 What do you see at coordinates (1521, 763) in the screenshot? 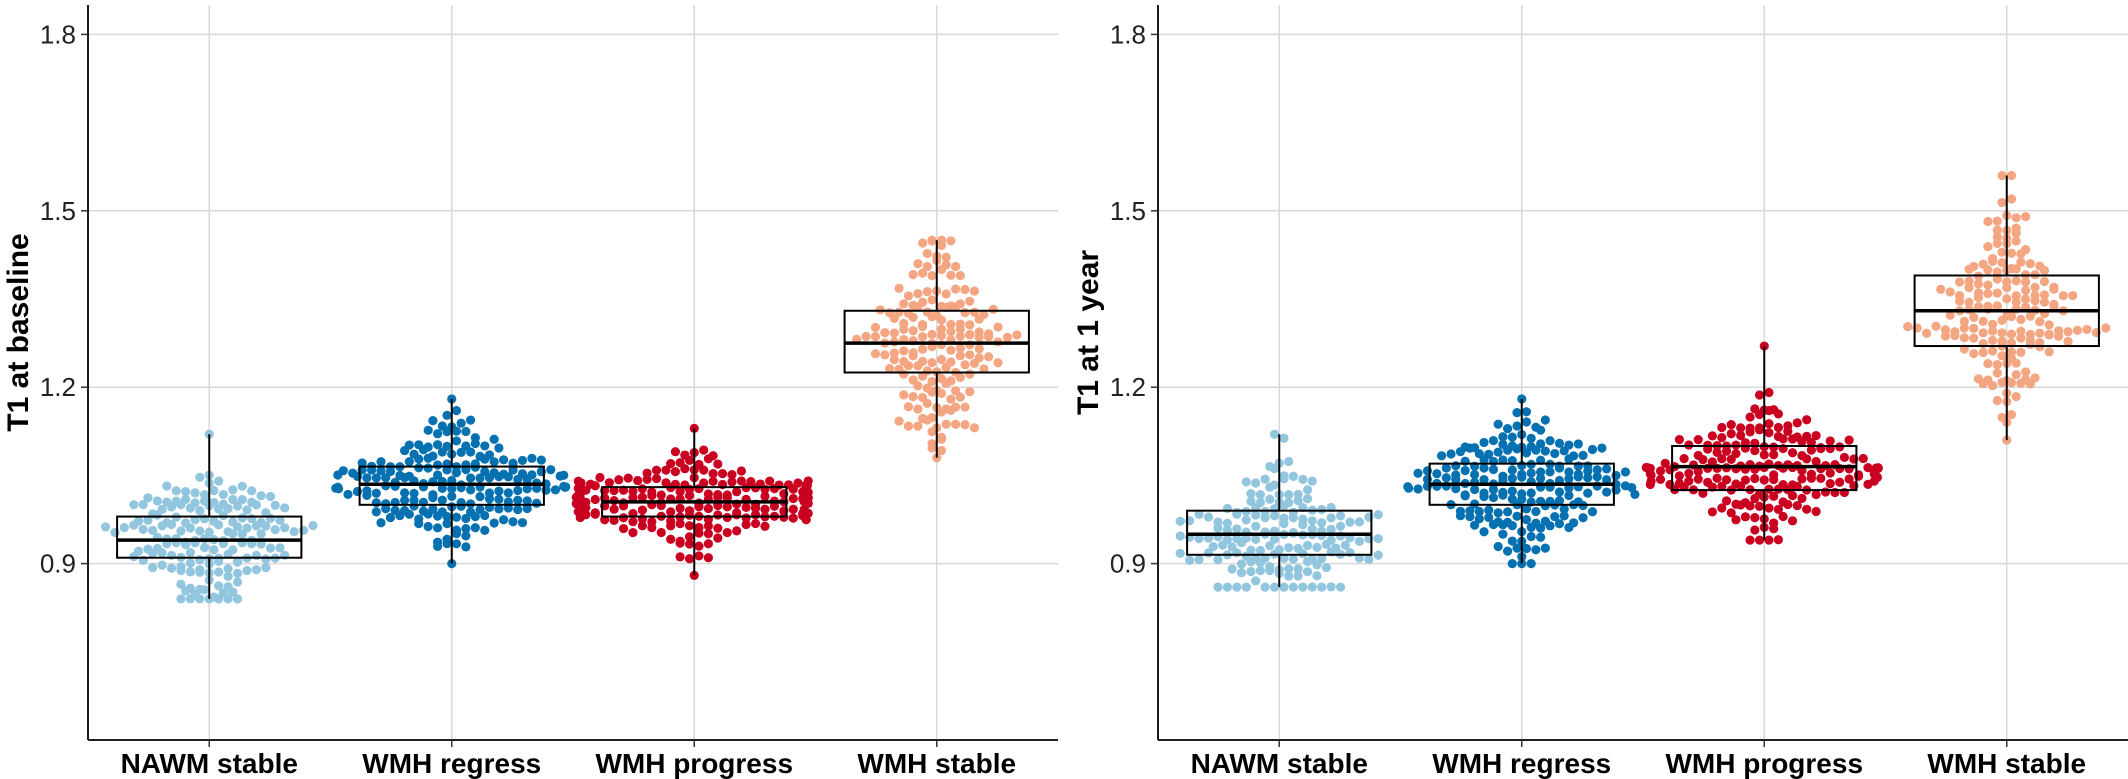
I see `x-category-label: WMH regress` at bounding box center [1521, 763].